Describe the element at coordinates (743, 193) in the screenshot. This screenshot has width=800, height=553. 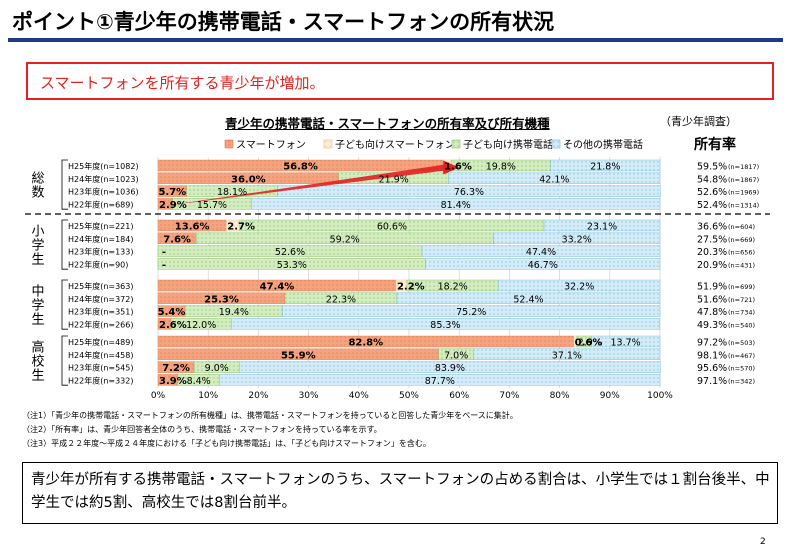
I see `own-rate-n: (n=1969)` at that location.